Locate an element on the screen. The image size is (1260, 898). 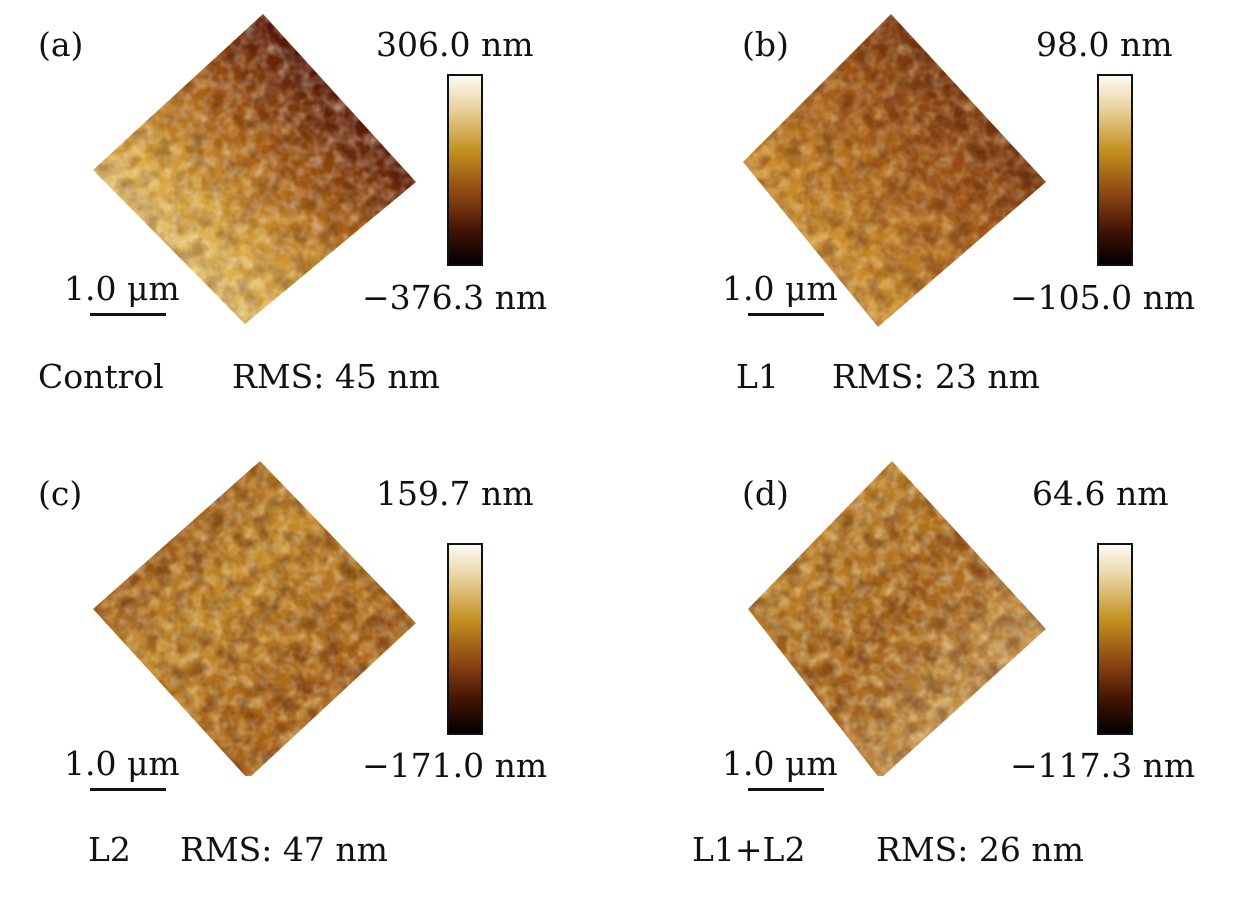
sample-name: L1+L2 is located at coordinates (749, 849).